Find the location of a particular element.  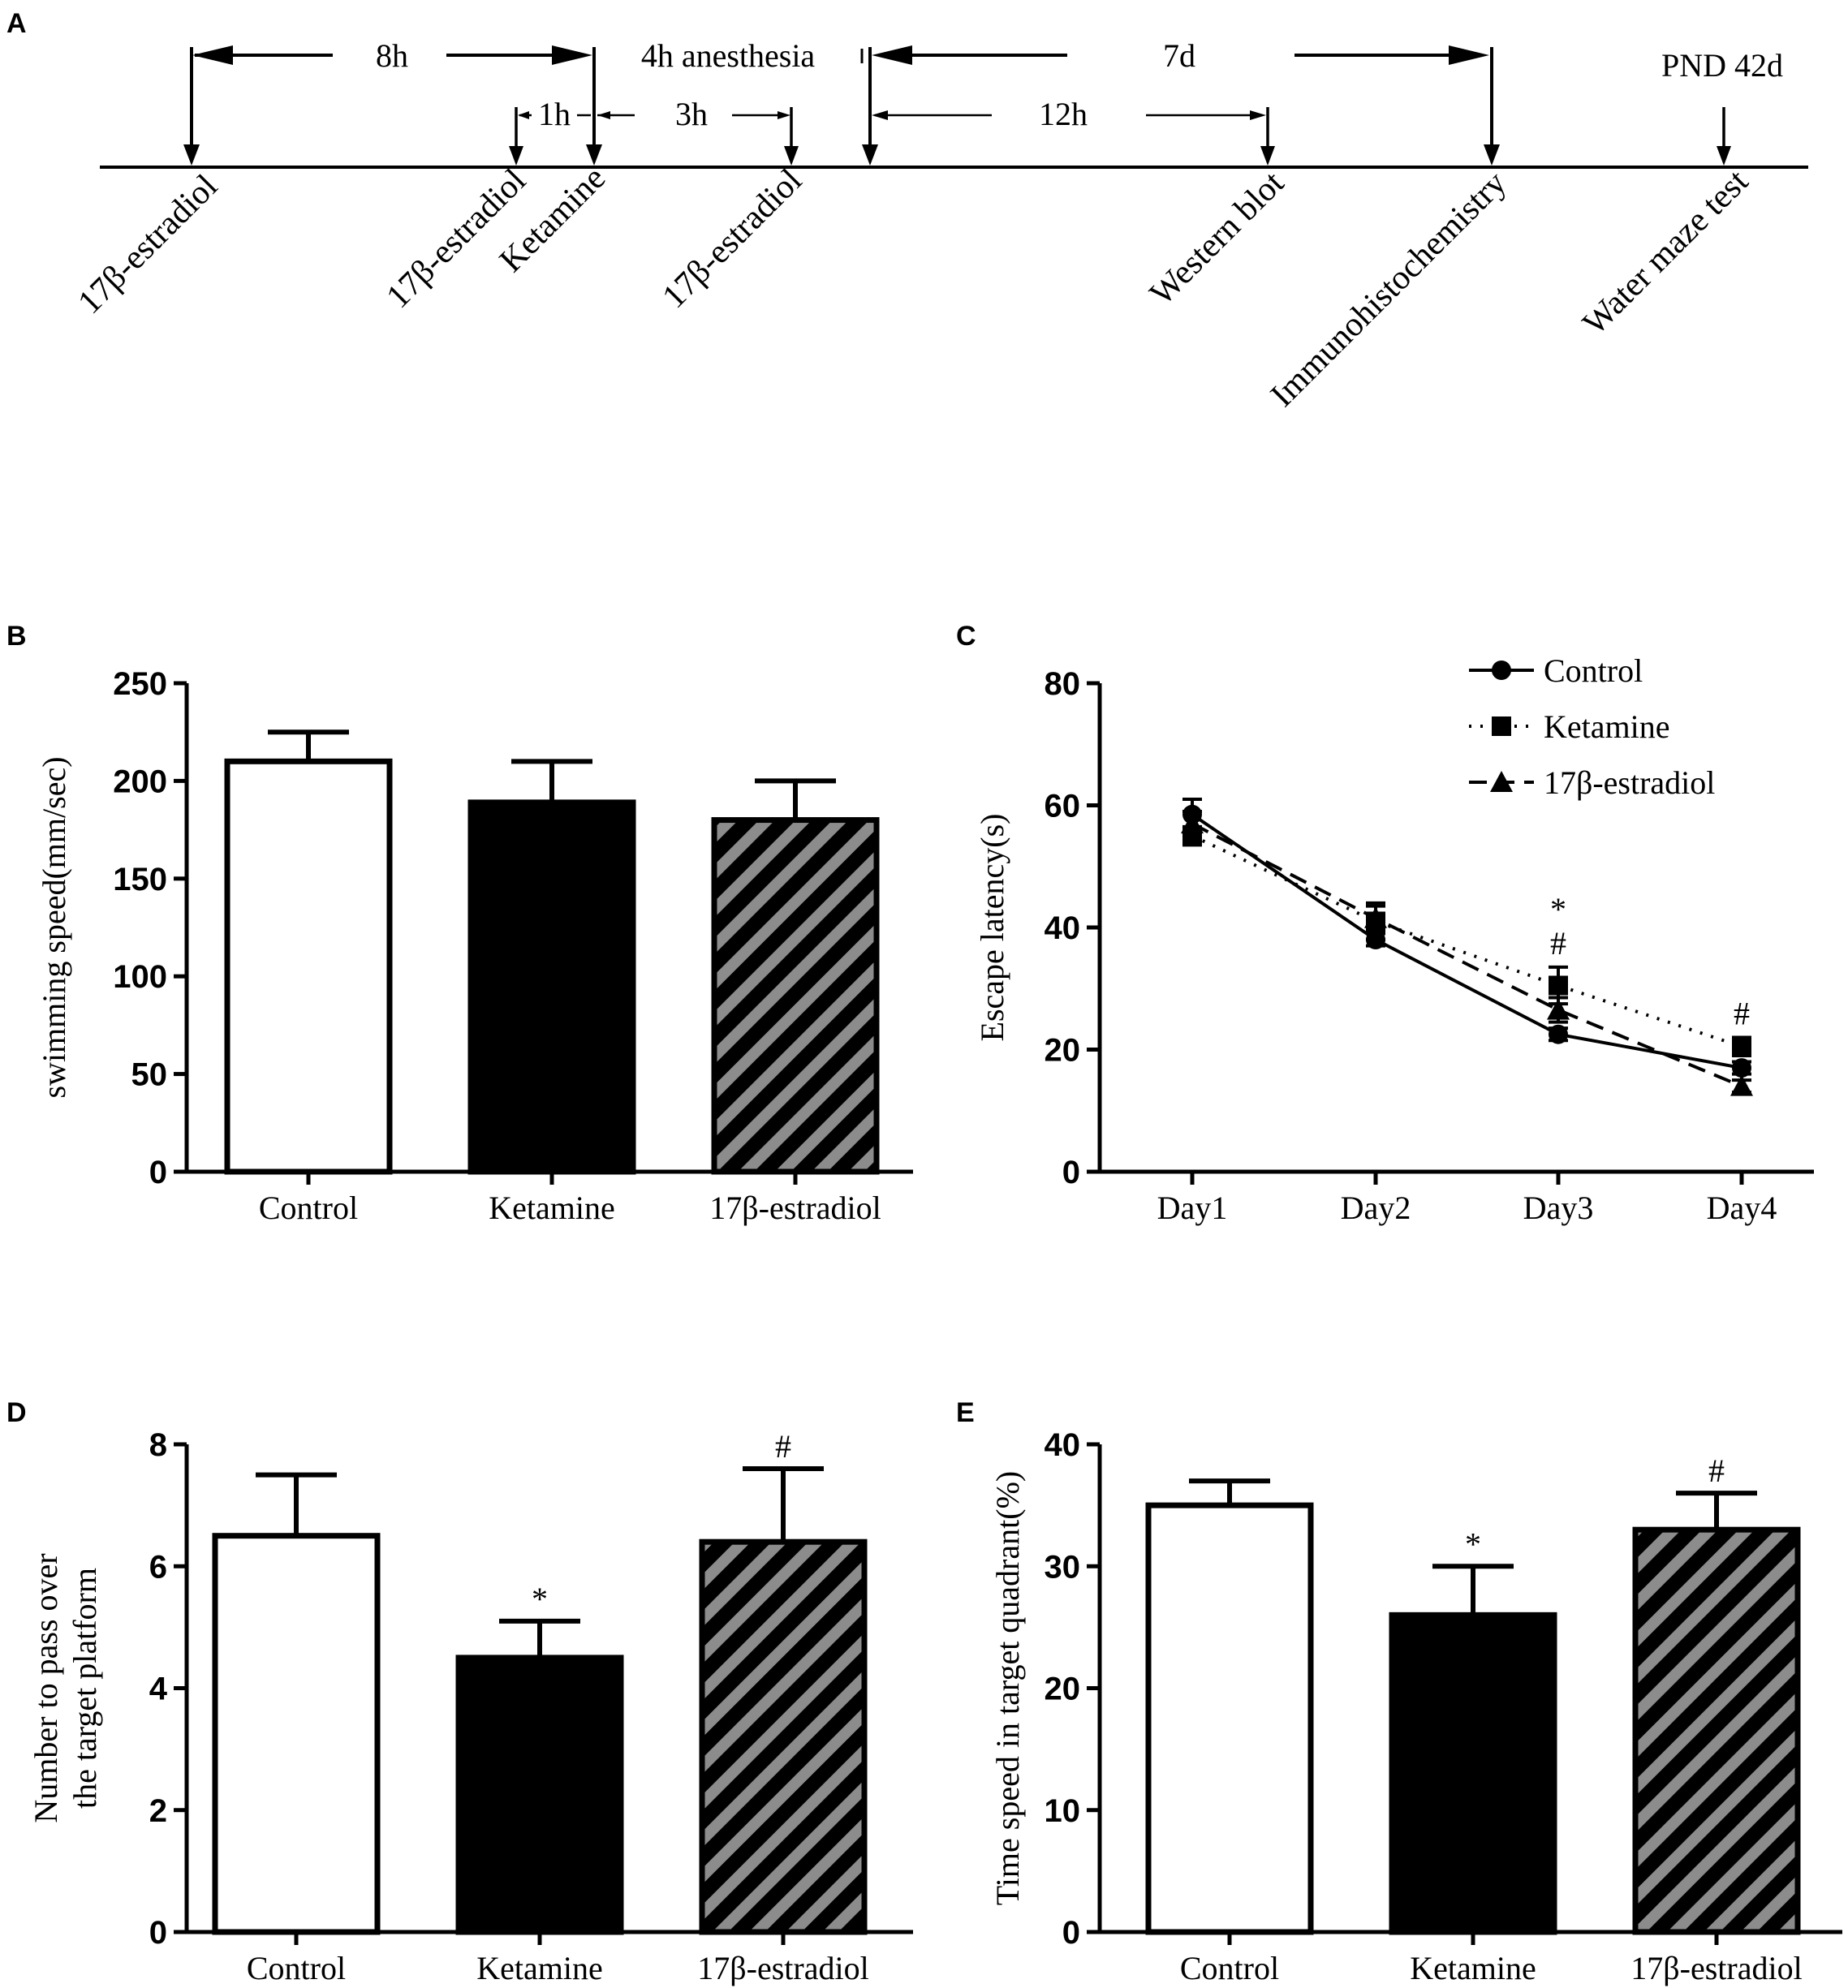

legend-marker-triangle is located at coordinates (1501, 781).